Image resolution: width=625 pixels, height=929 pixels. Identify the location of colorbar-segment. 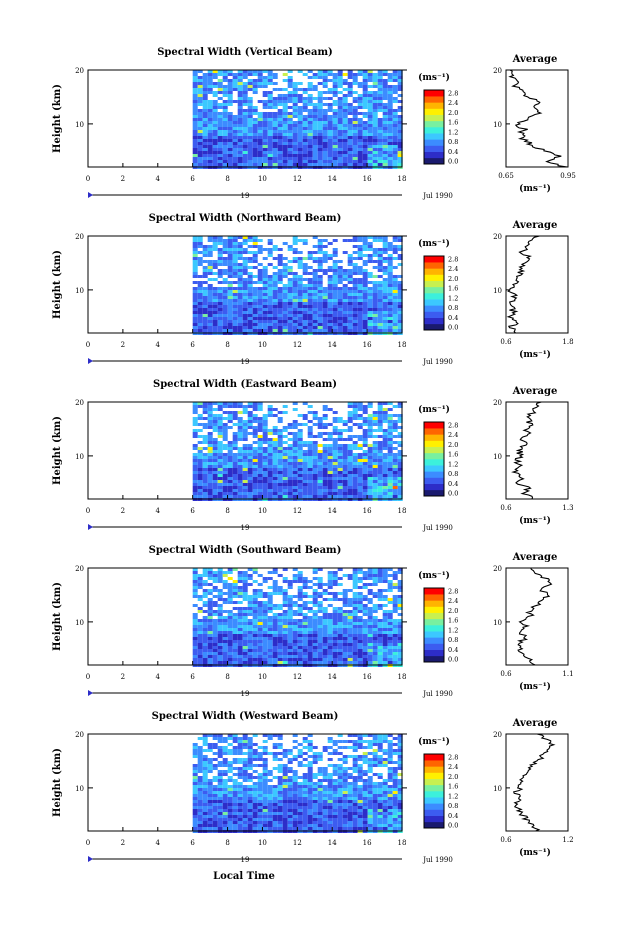
(434, 468).